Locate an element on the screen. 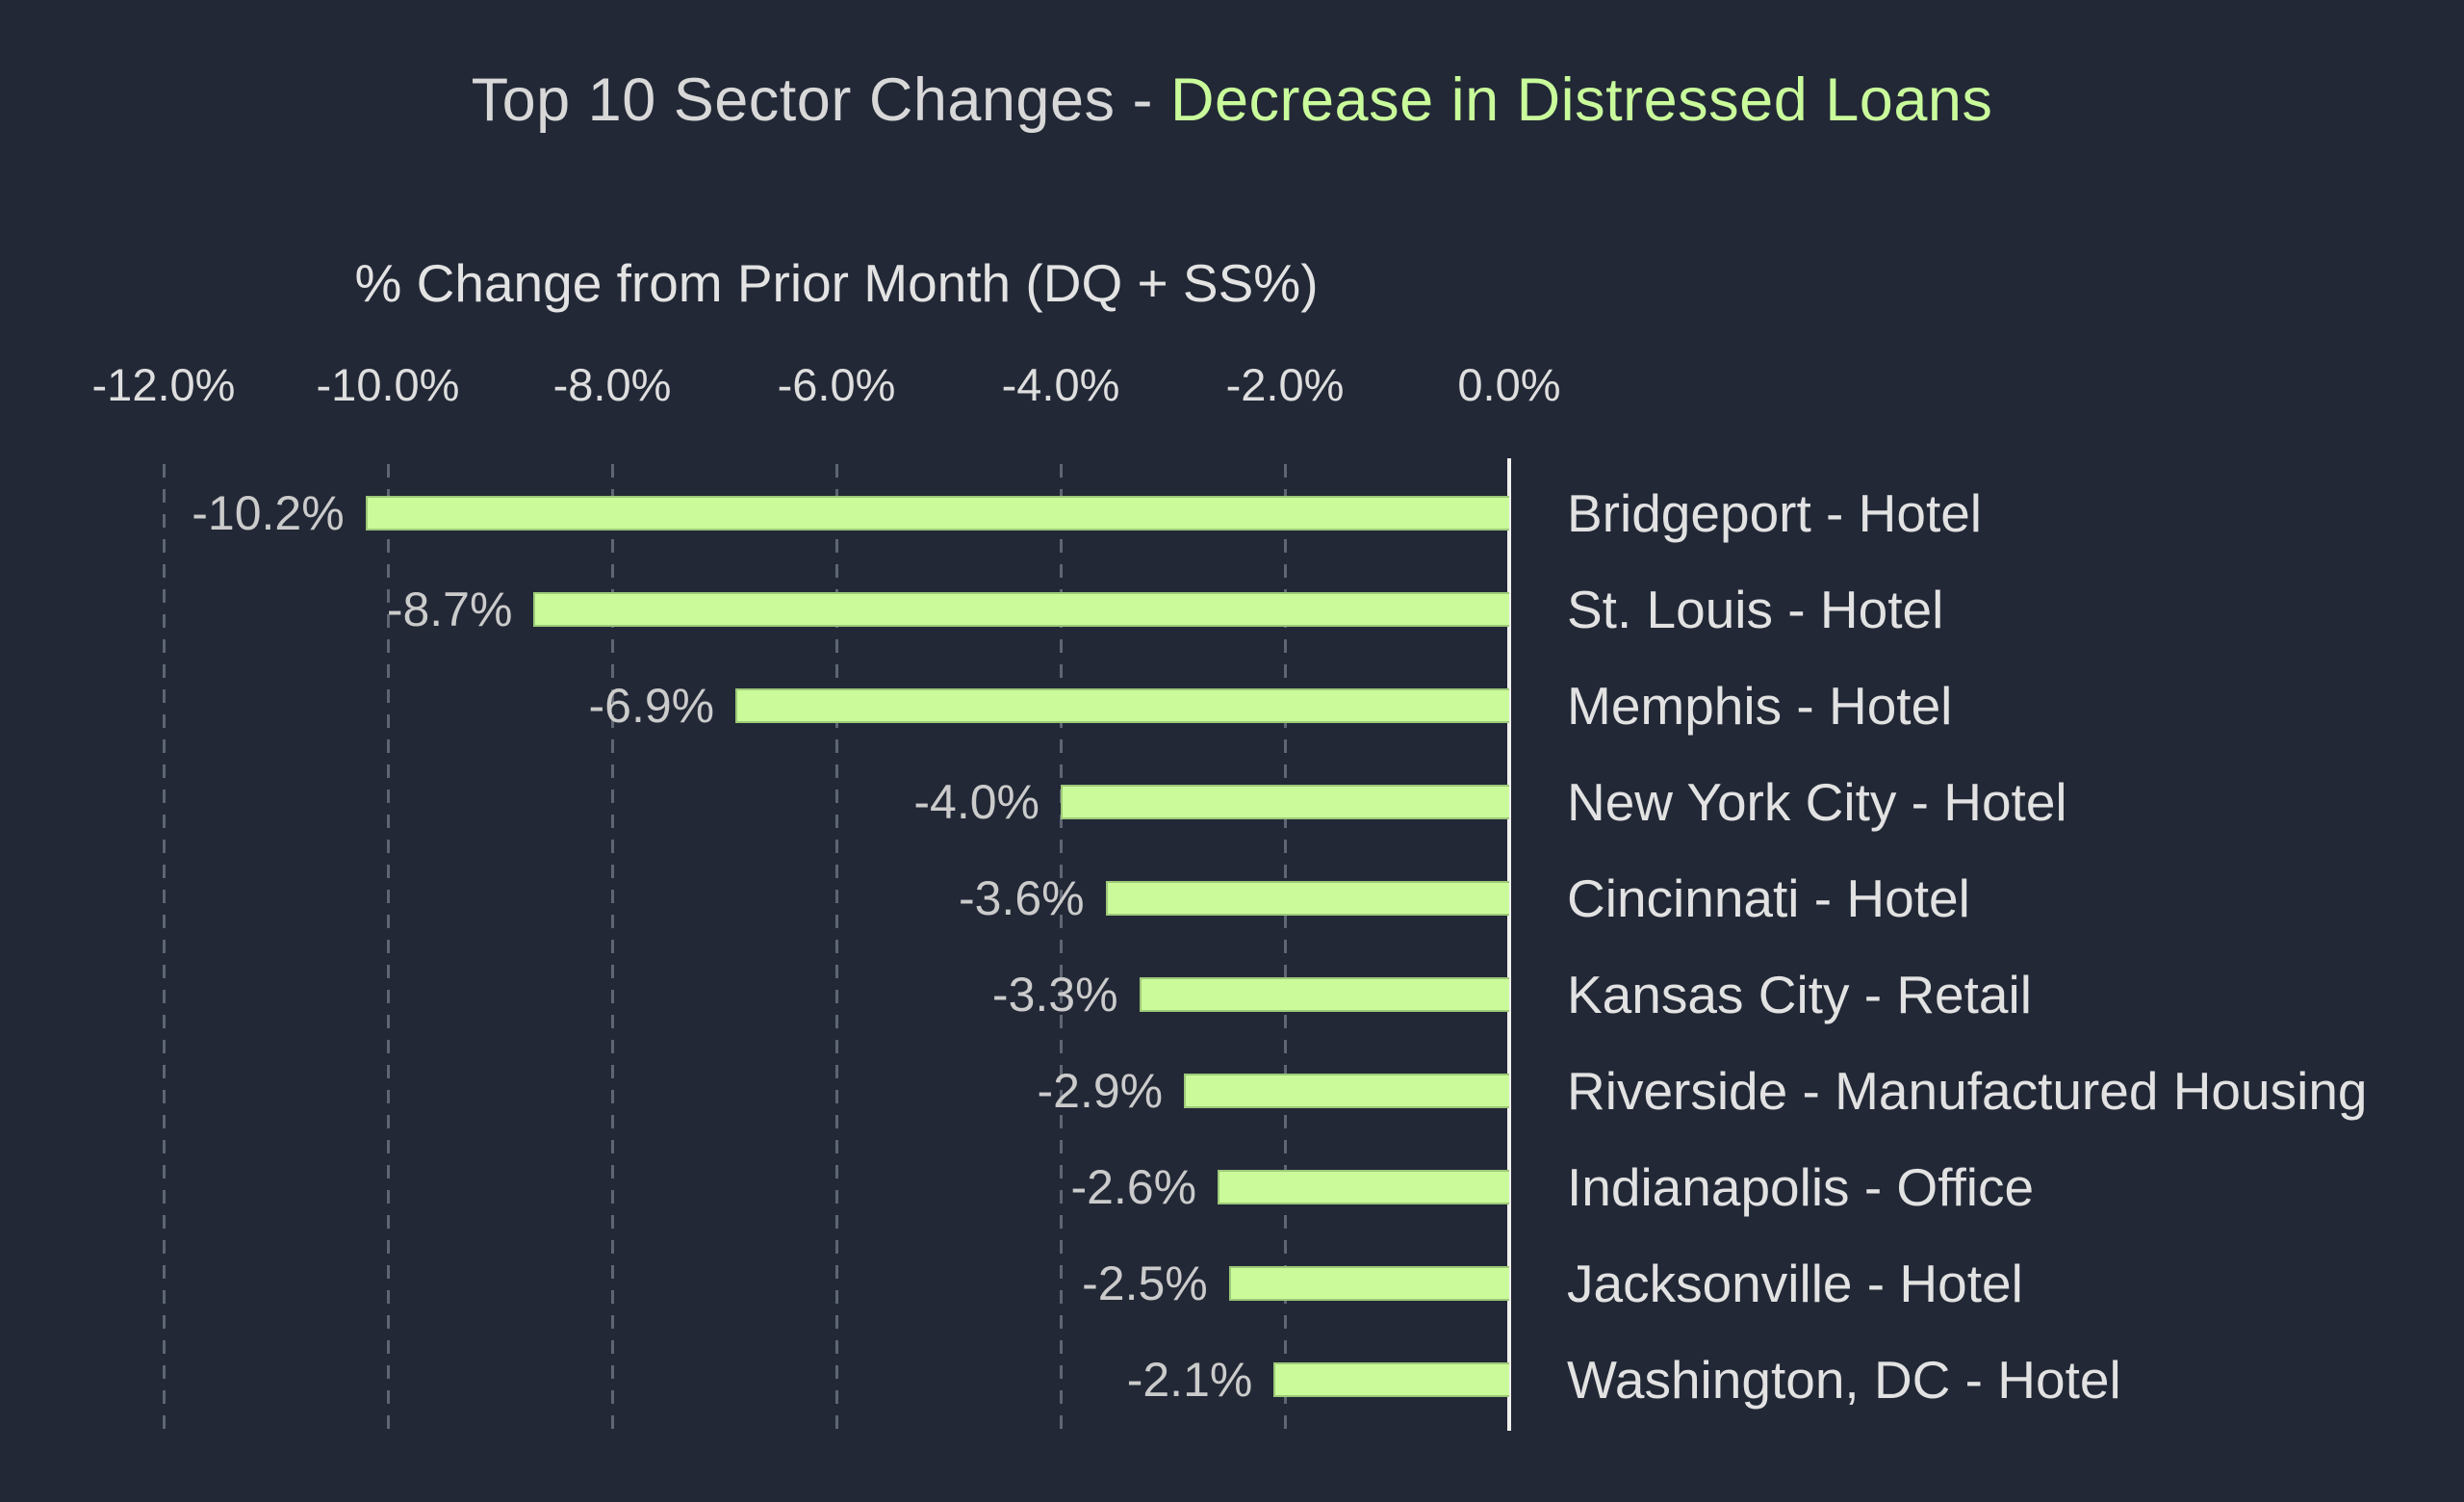 This screenshot has height=1502, width=2464. chart-title-prefix: Top 10 Sector Changes - is located at coordinates (820, 100).